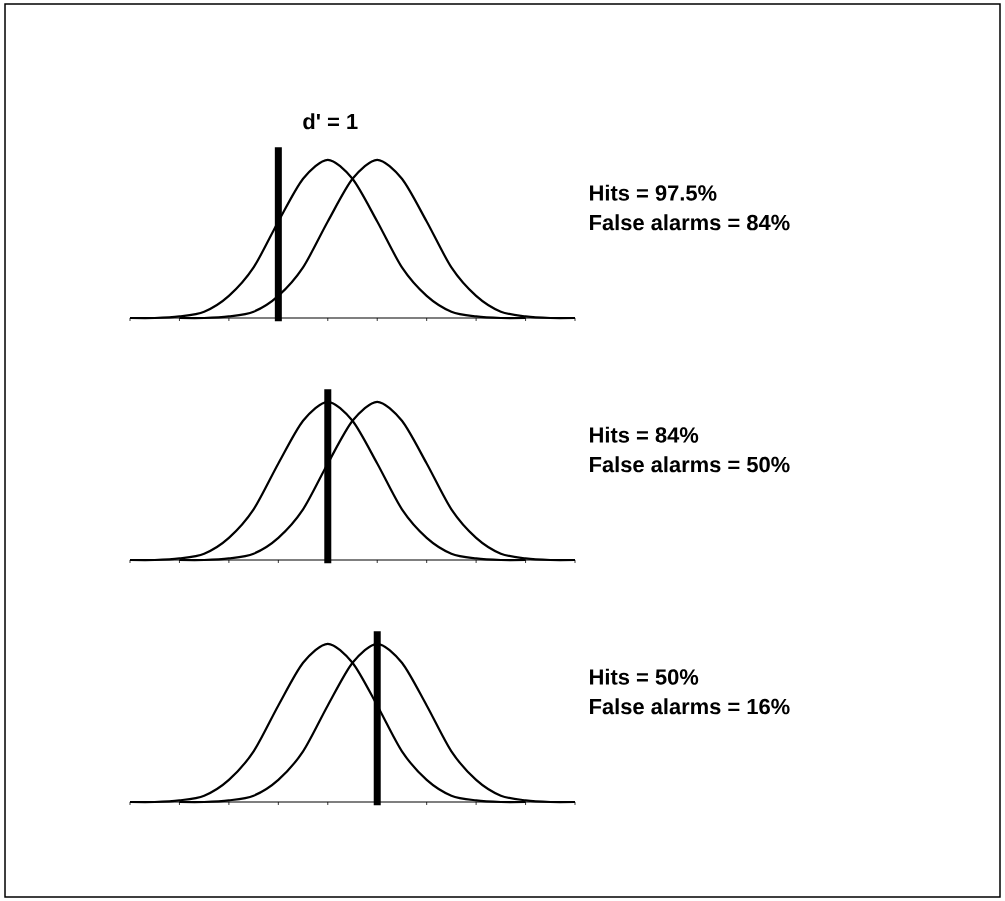 This screenshot has width=1005, height=901. I want to click on text: Hits = 50%, so click(644, 676).